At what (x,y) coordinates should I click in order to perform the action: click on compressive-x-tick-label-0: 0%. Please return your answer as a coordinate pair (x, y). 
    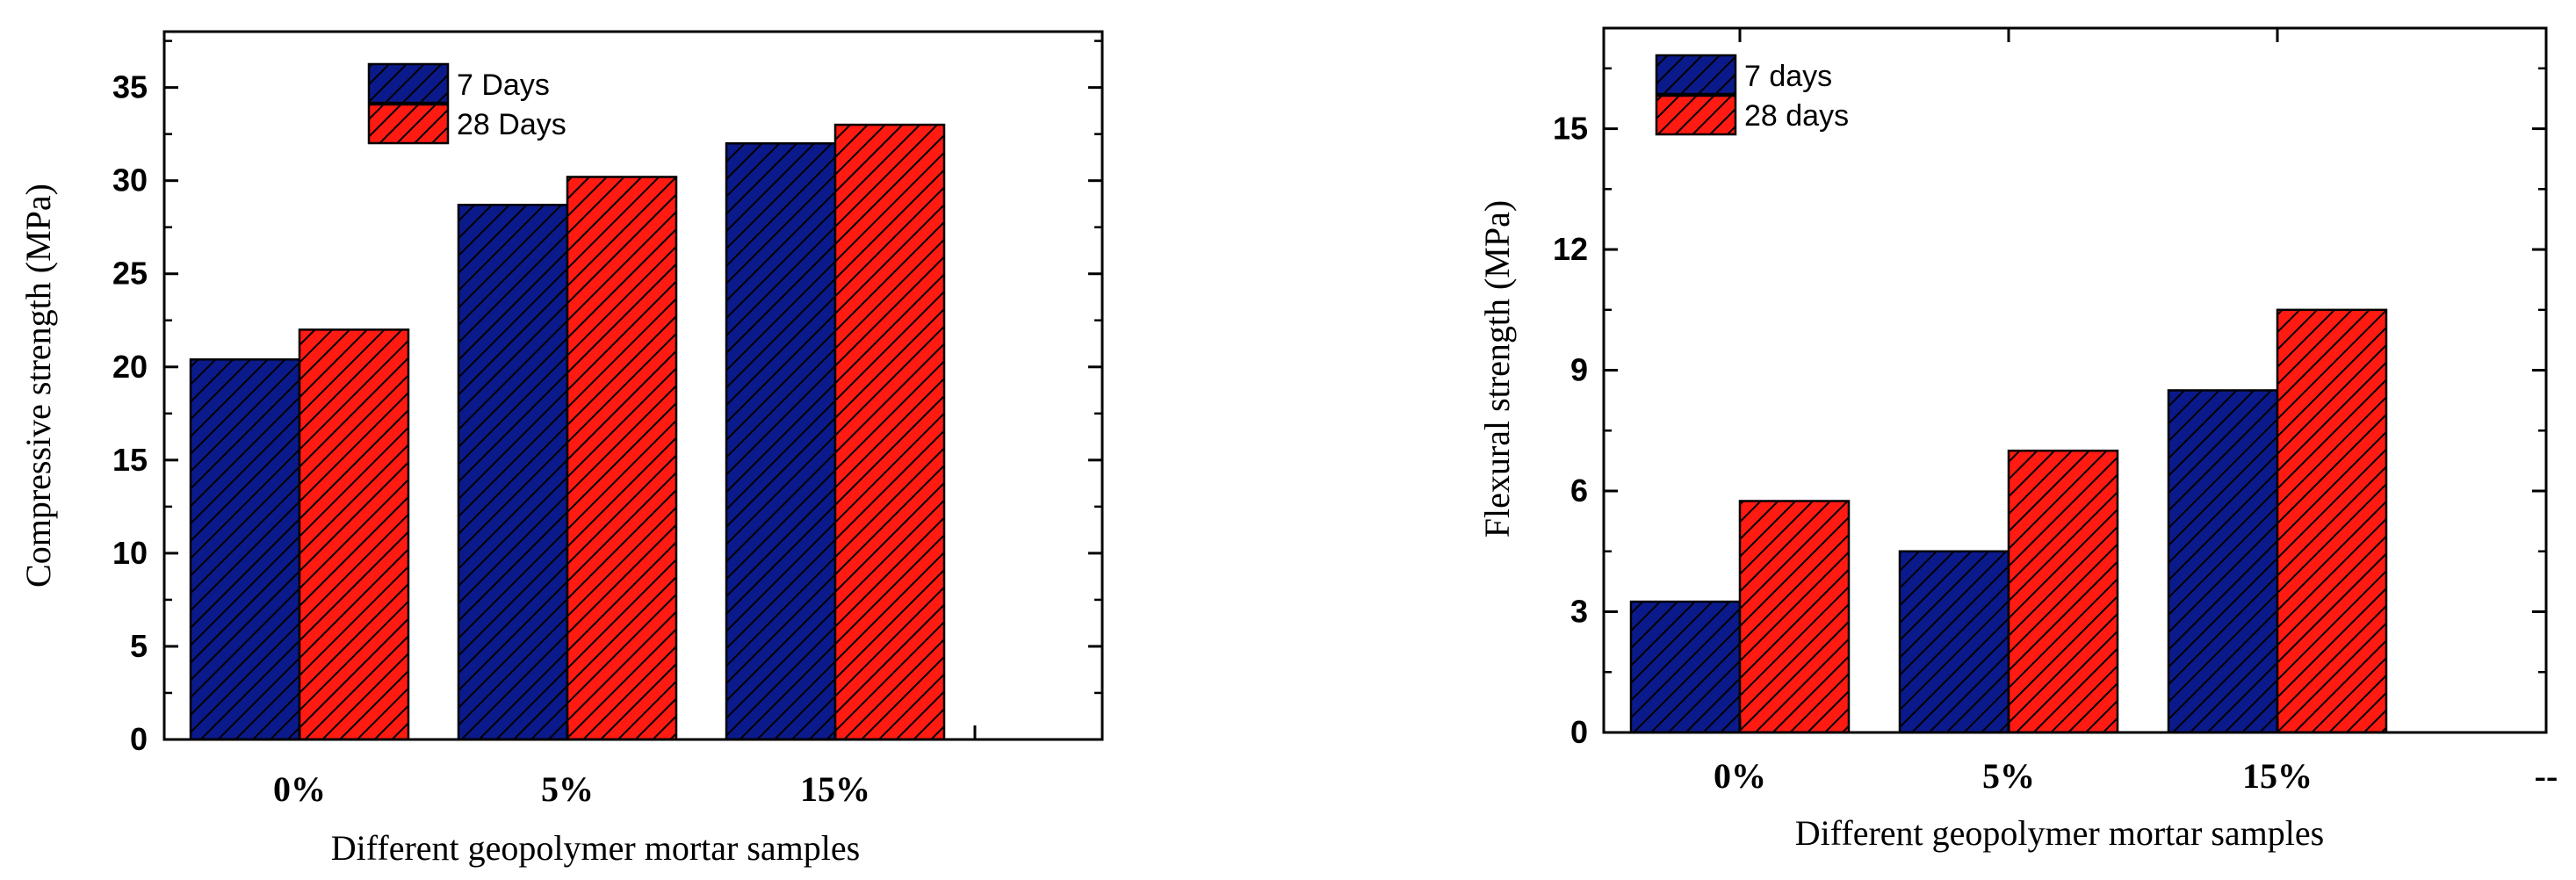
    Looking at the image, I should click on (299, 789).